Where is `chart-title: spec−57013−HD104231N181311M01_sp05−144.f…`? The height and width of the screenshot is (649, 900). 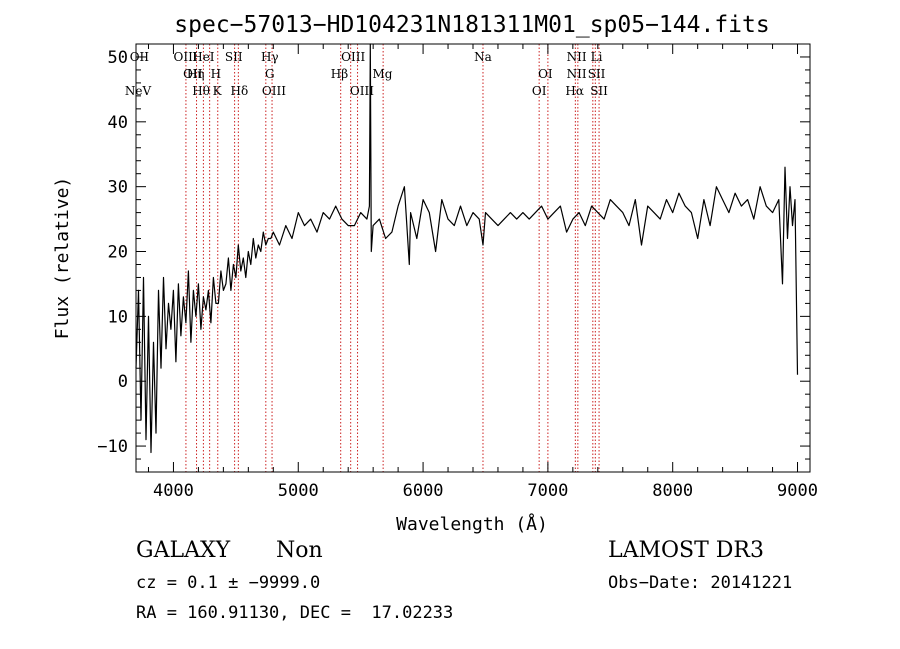
chart-title: spec−57013−HD104231N181311M01_sp05−144.f… is located at coordinates (471, 25).